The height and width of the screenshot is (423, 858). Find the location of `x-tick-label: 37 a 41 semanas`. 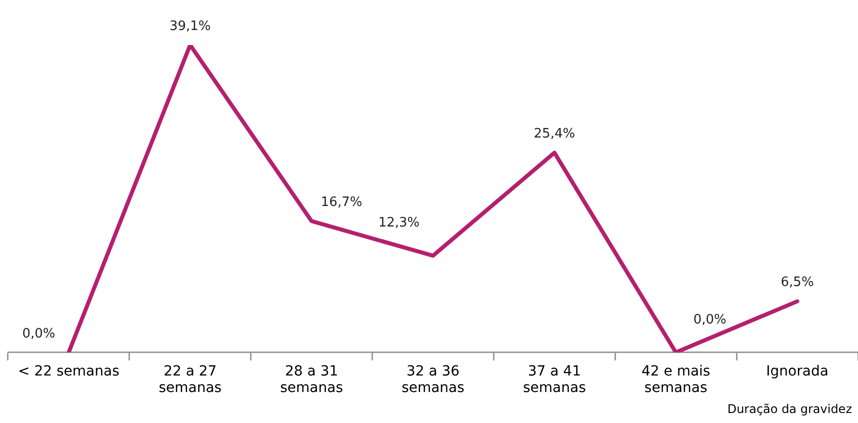

x-tick-label: 37 a 41 semanas is located at coordinates (554, 379).